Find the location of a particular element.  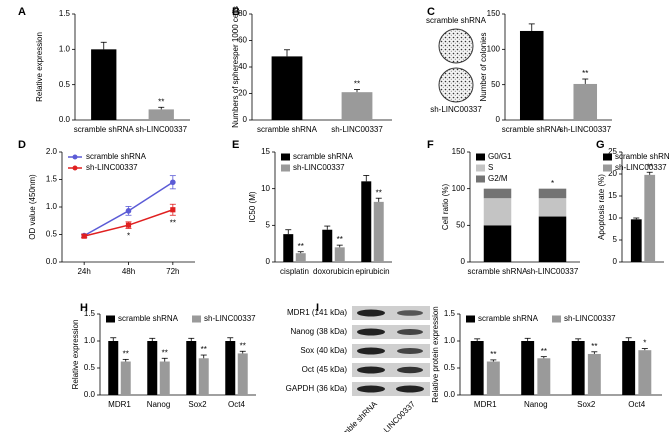

panel-label: B is located at coordinates (236, 12).